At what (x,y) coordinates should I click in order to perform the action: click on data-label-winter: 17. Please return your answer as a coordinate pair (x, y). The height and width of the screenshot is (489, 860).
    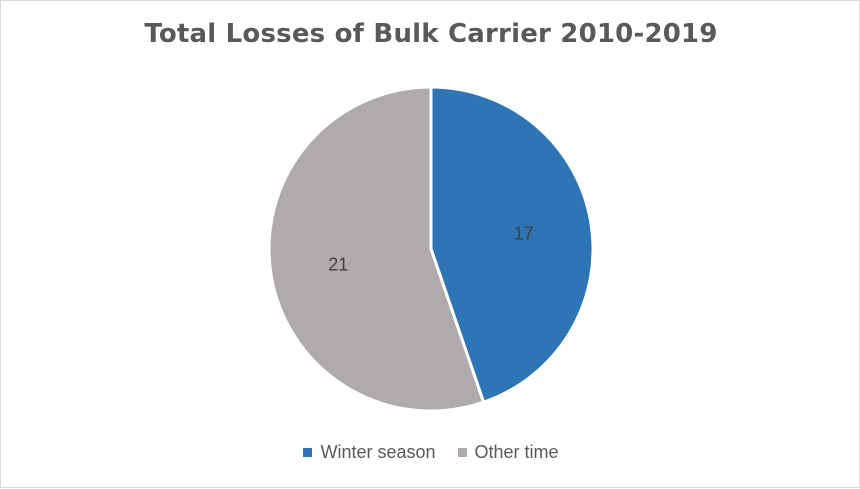
    Looking at the image, I should click on (524, 234).